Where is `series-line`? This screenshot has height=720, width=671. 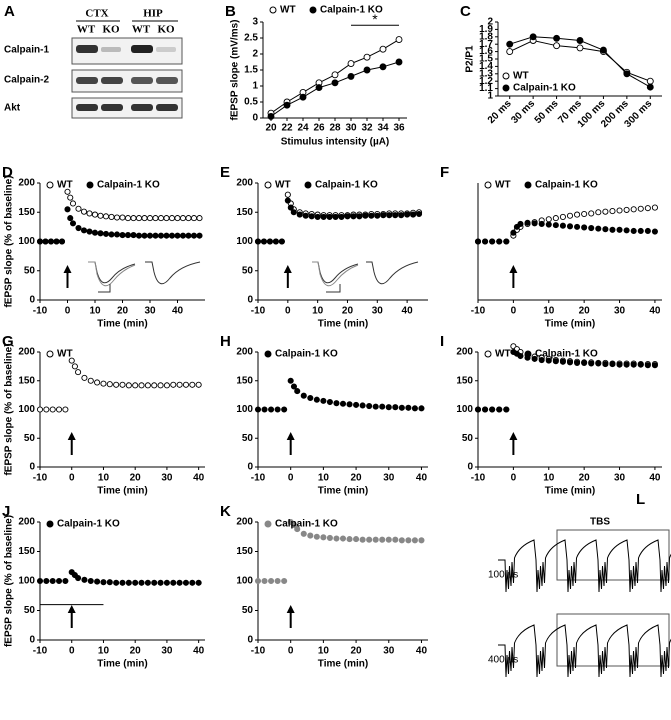
series-line is located at coordinates (580, 62).